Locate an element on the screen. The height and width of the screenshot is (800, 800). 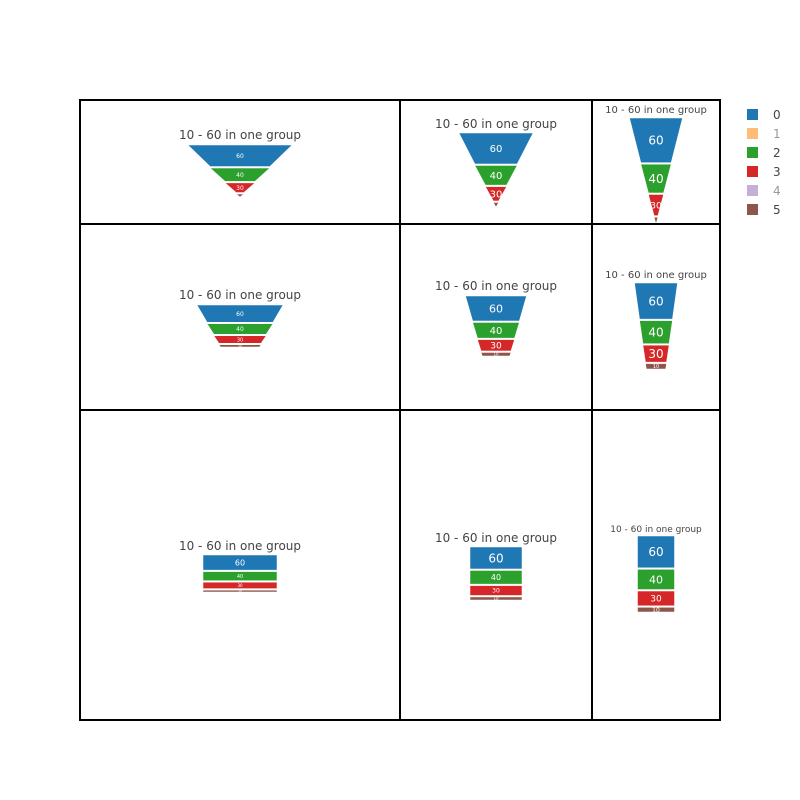
legend-item-3: 3 is located at coordinates (764, 172).